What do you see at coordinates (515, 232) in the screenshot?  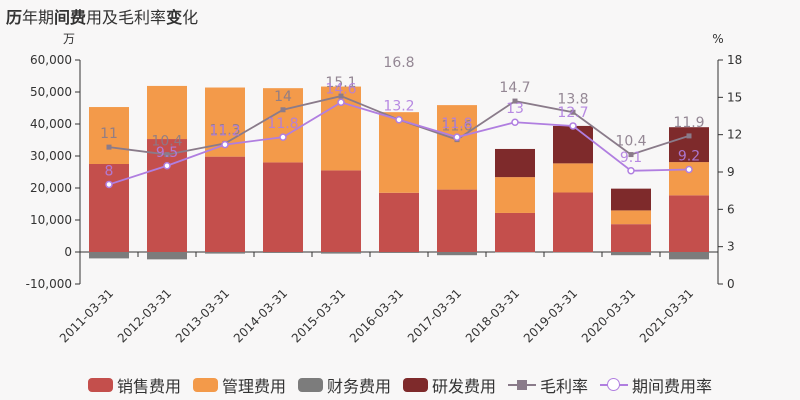 I see `bar-销售费用-2018-03-31` at bounding box center [515, 232].